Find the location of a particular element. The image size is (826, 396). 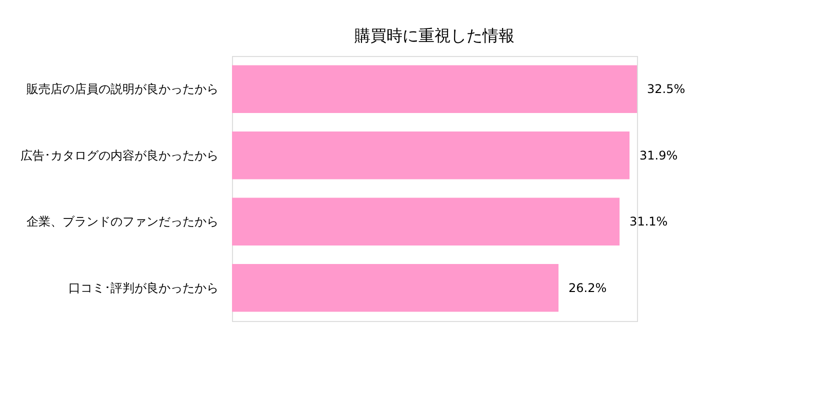

y-tick-label: 広告･カタログの内容が良かったから is located at coordinates (119, 155).